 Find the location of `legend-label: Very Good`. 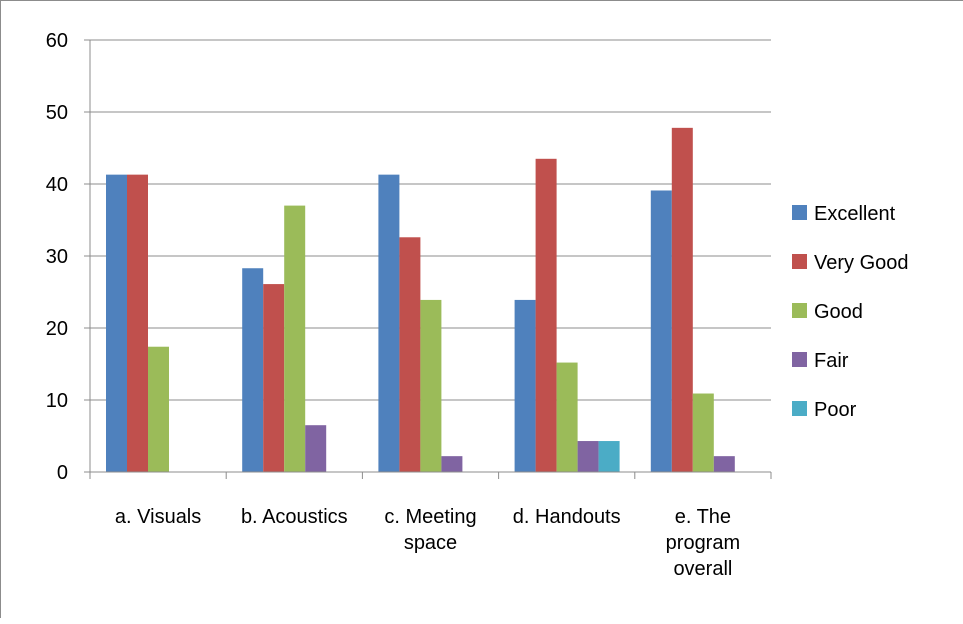

legend-label: Very Good is located at coordinates (861, 263).